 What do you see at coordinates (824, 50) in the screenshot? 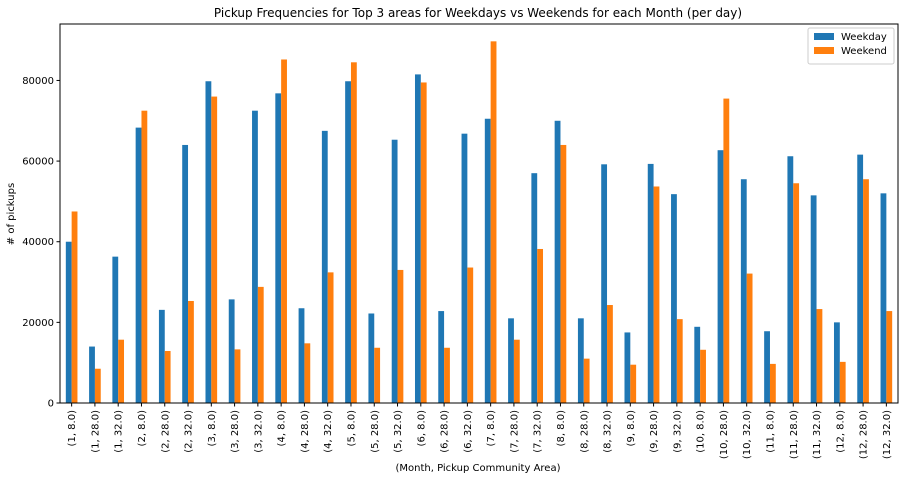
I see `legend-swatch-weekend` at bounding box center [824, 50].